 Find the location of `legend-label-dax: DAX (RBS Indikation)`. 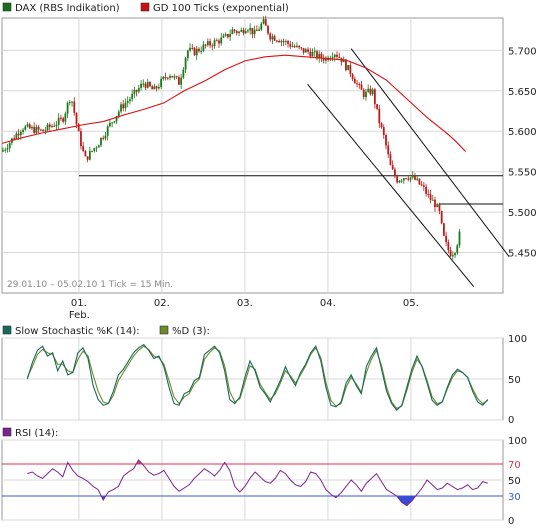

legend-label-dax: DAX (RBS Indikation) is located at coordinates (67, 8).